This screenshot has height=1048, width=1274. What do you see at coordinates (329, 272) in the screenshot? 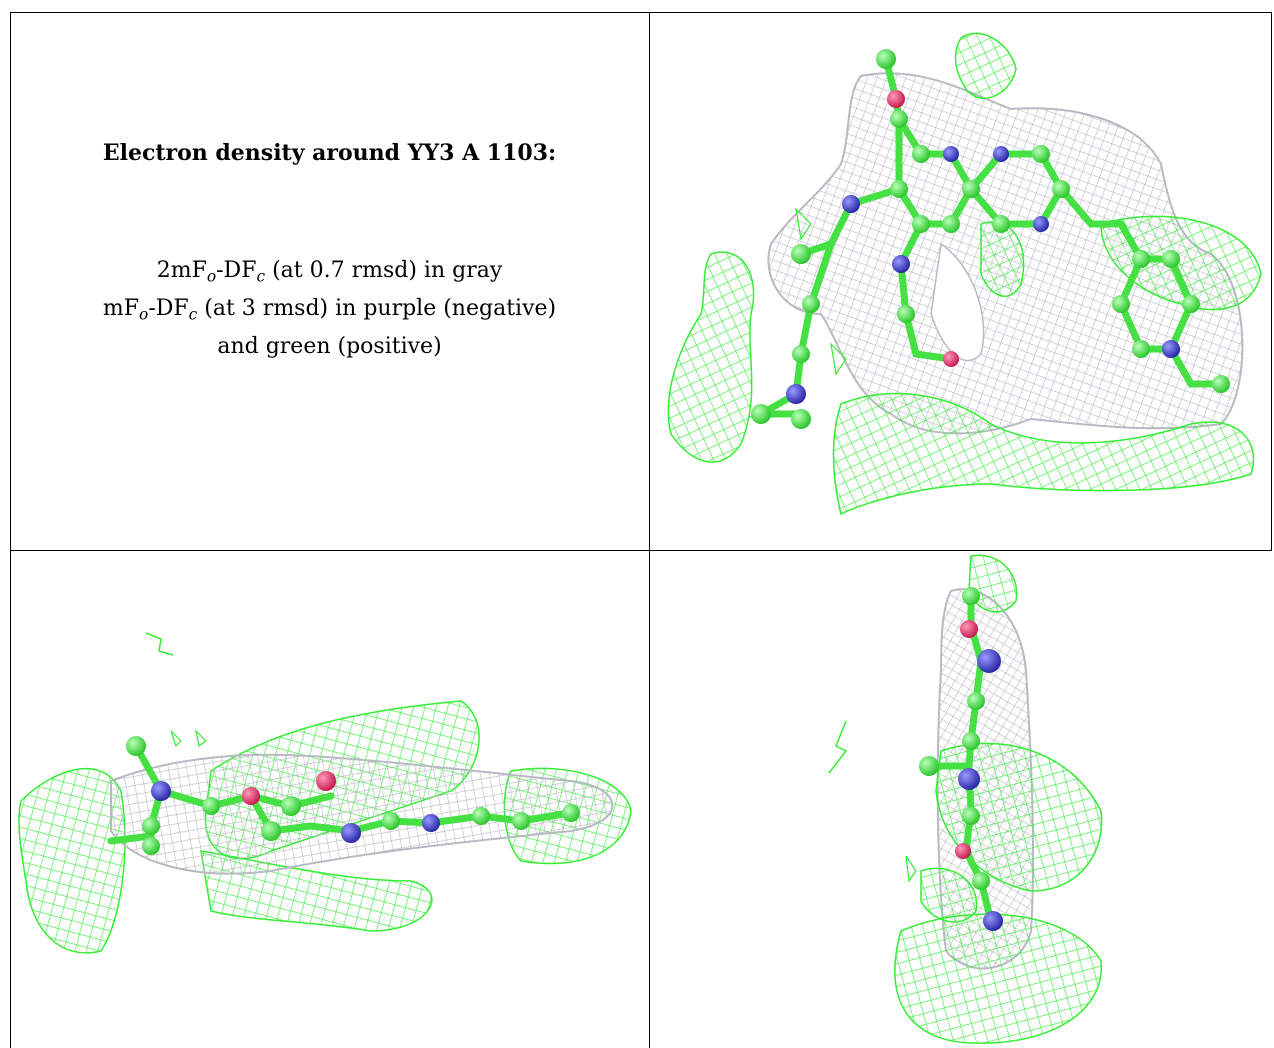
I see `legend-line-gray: 2mFo-DFc (at 0.7 rmsd) in gray` at bounding box center [329, 272].